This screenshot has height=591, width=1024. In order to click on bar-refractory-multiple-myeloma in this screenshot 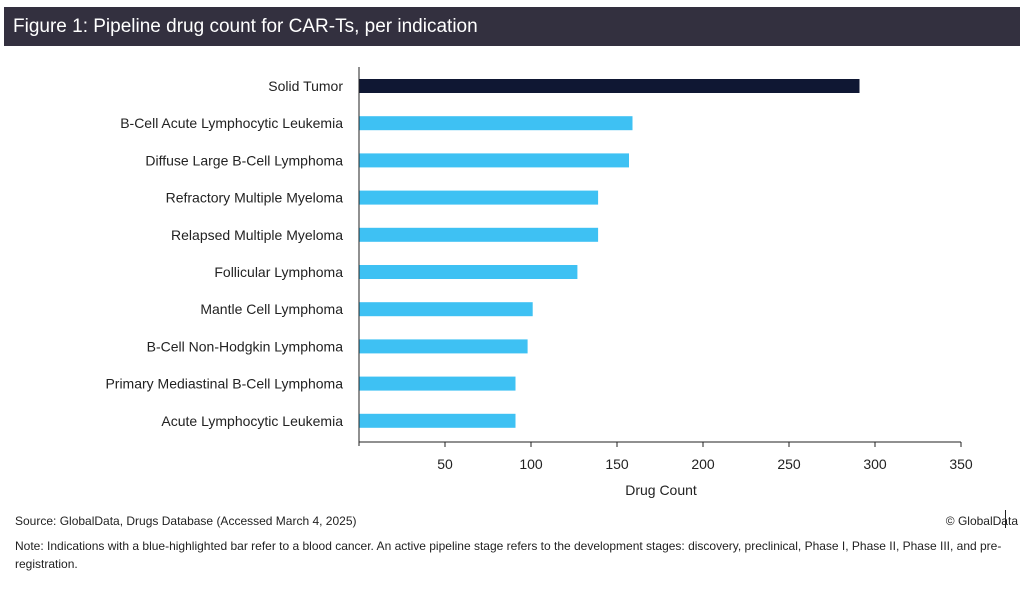, I will do `click(479, 197)`.